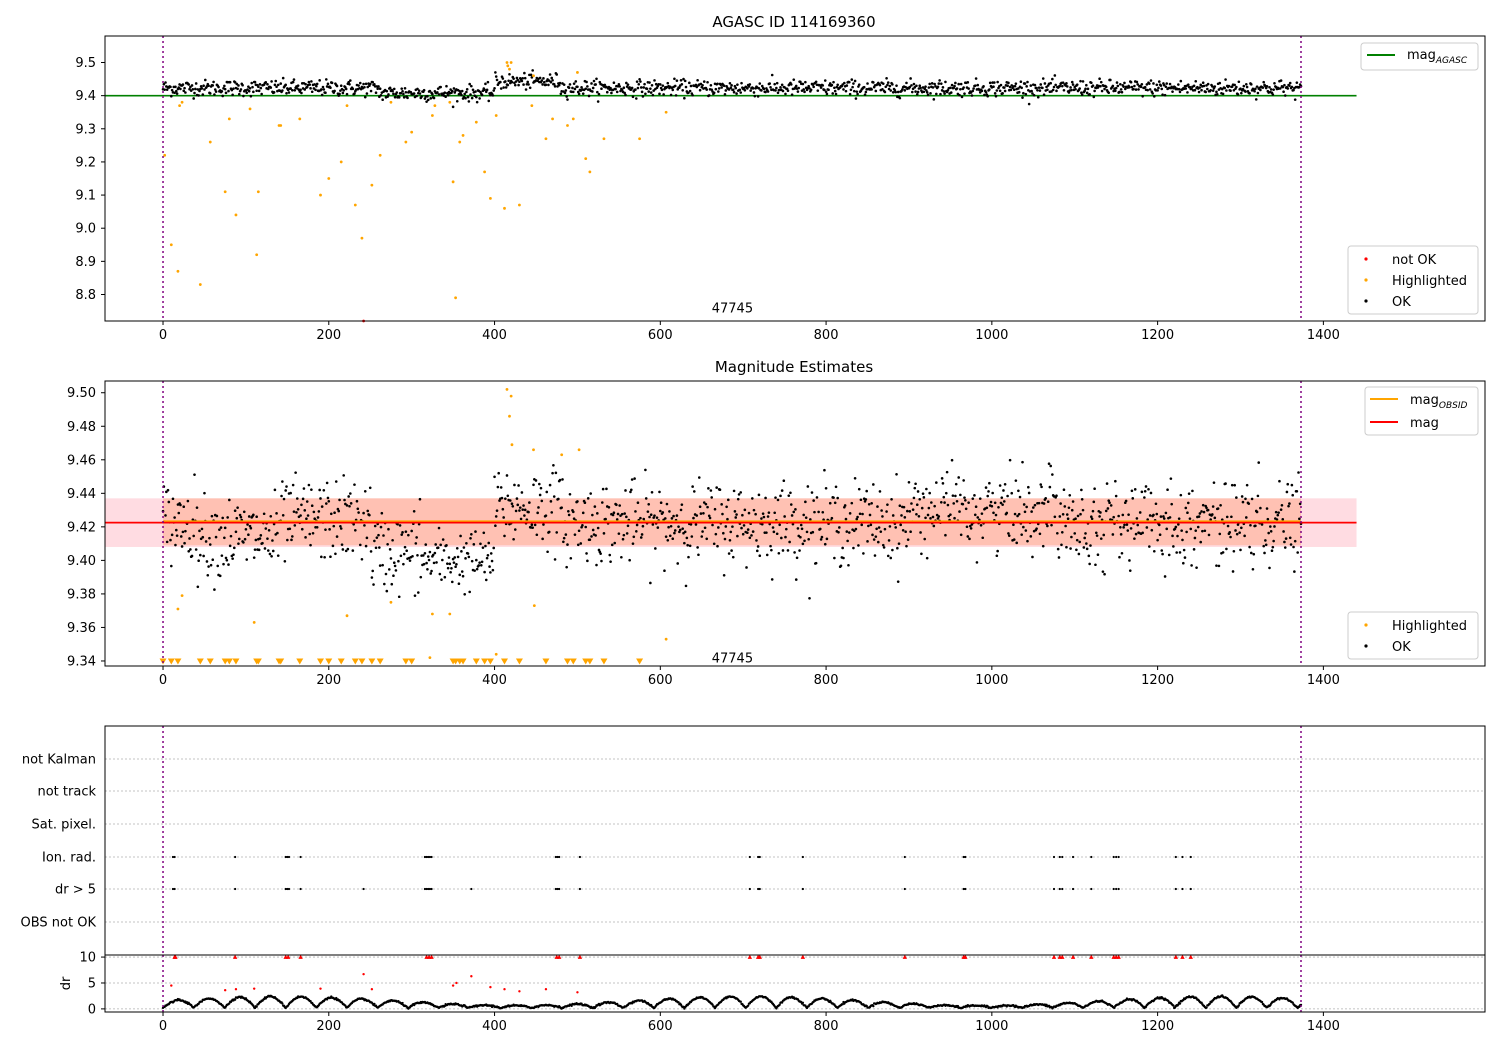 The width and height of the screenshot is (1500, 1050). Describe the element at coordinates (320, 988) in the screenshot. I see `dr-not-ok-point` at that location.